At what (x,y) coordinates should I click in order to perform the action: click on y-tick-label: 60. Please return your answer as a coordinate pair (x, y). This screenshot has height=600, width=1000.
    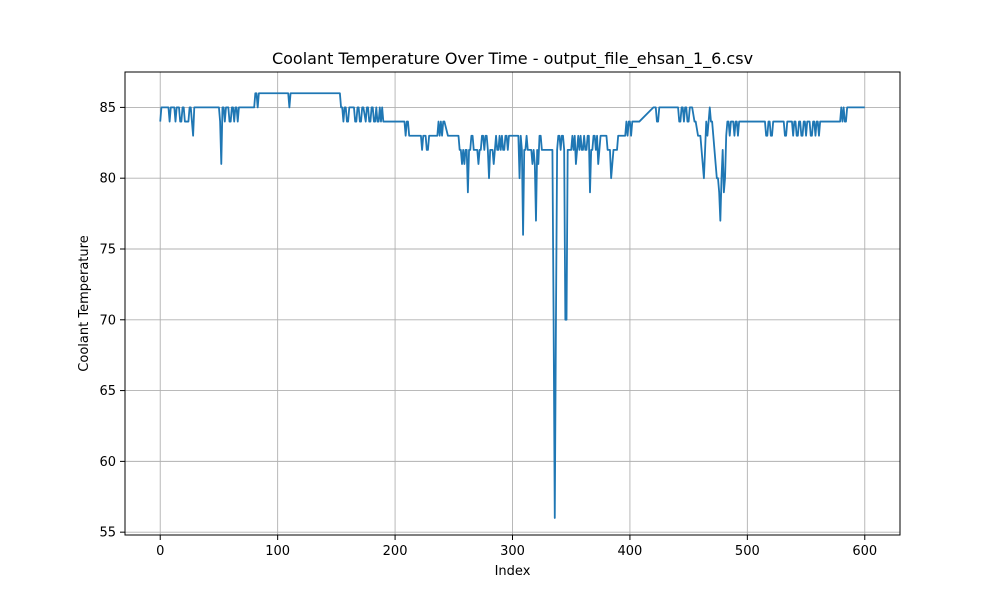
    Looking at the image, I should click on (107, 462).